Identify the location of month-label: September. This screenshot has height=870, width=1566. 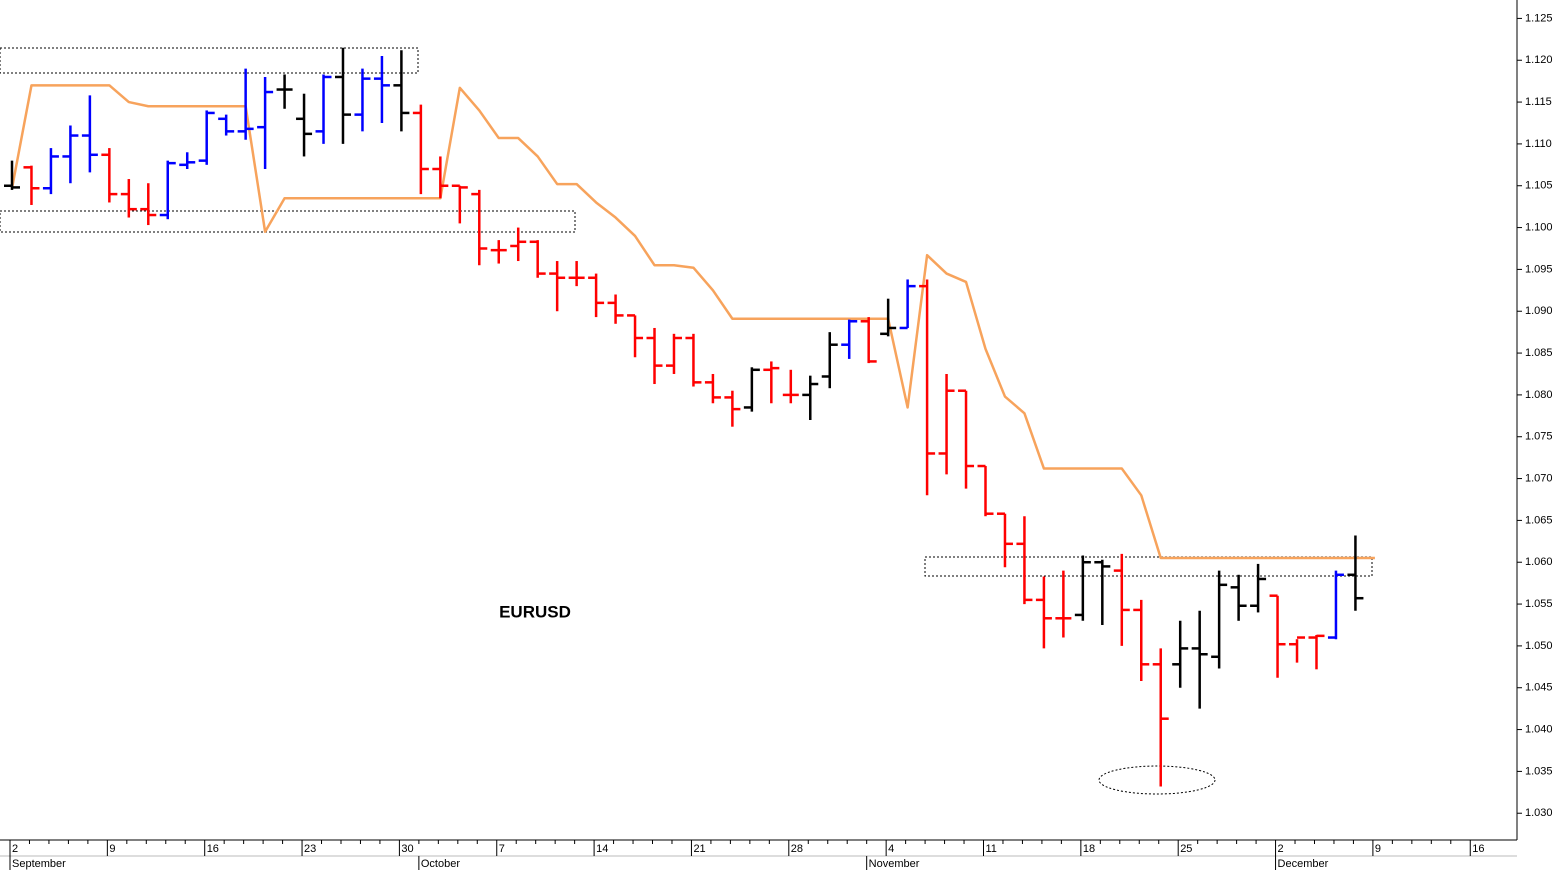
(39, 864).